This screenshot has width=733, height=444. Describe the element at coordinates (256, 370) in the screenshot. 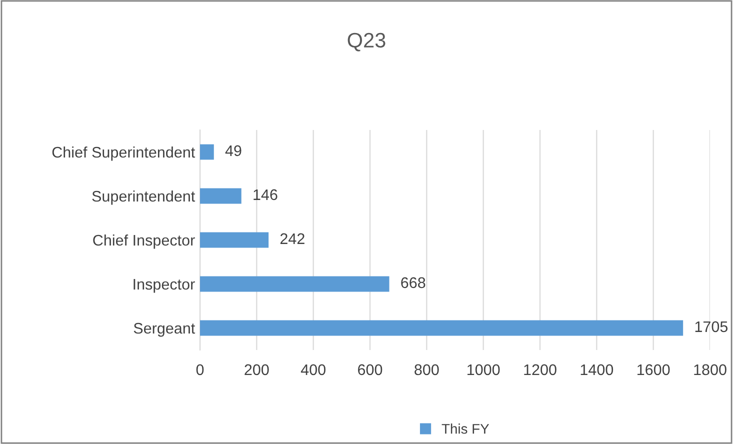

I see `x-tick-label: 200` at that location.